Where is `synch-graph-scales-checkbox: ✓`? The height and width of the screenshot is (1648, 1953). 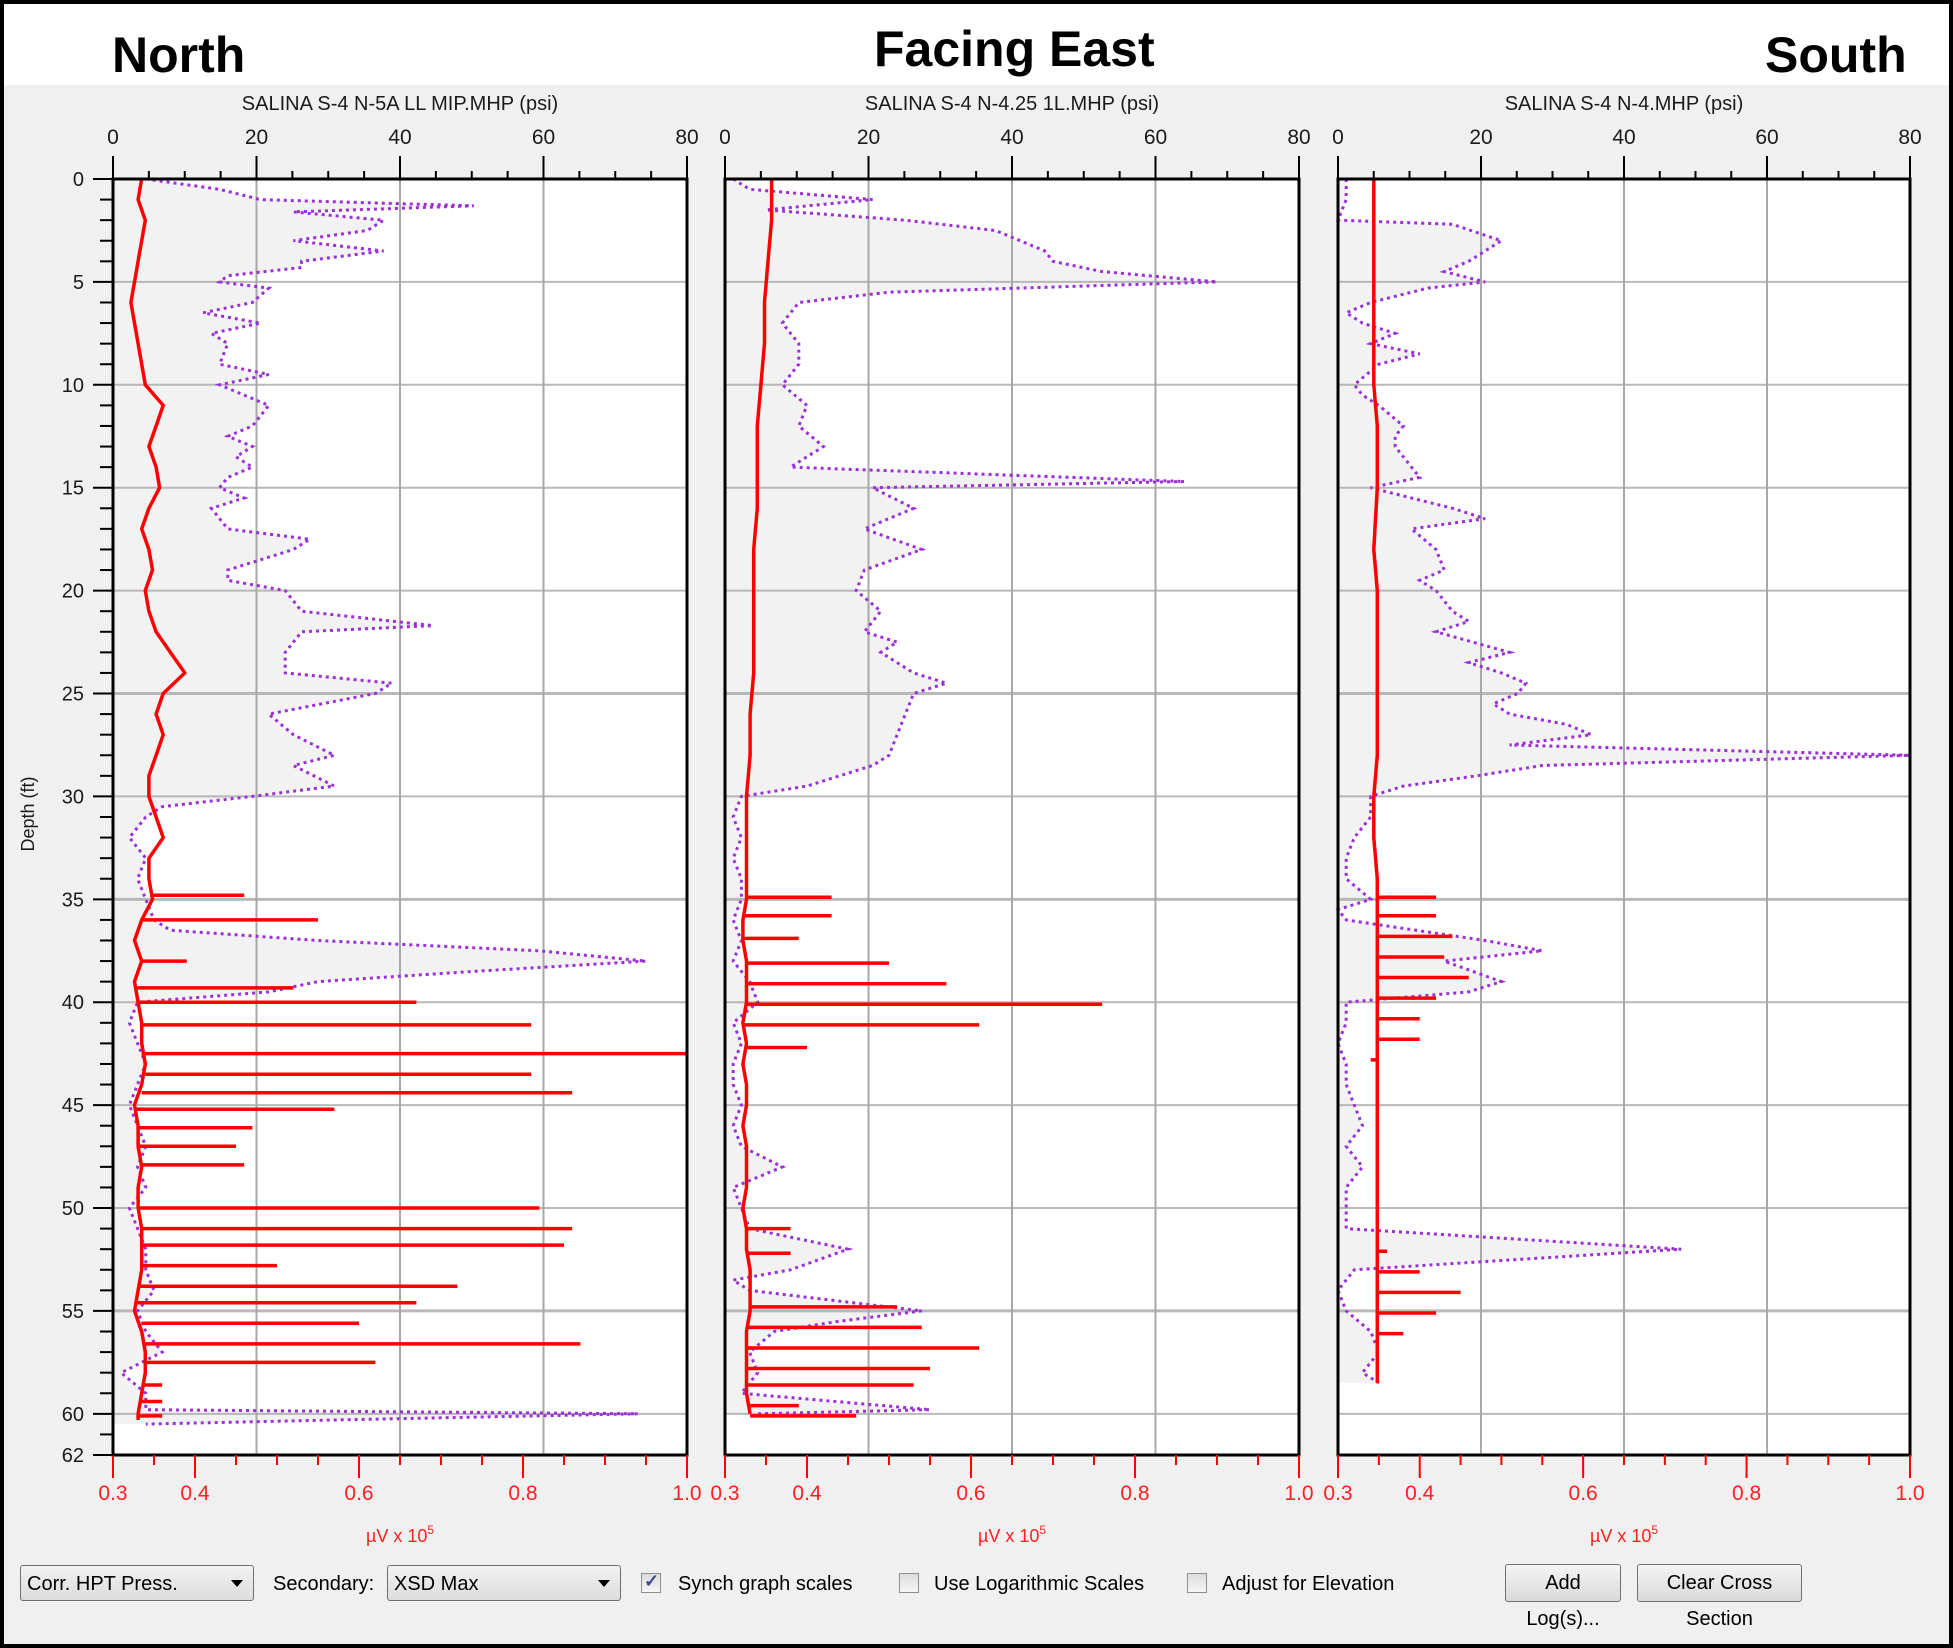 synch-graph-scales-checkbox: ✓ is located at coordinates (651, 1582).